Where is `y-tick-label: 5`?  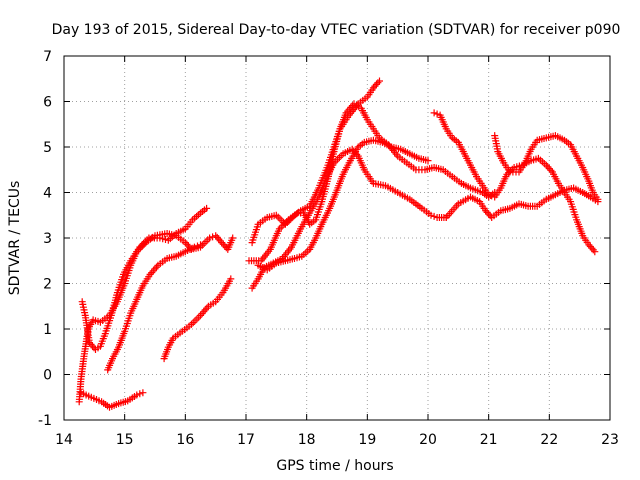 y-tick-label: 5 is located at coordinates (47, 148).